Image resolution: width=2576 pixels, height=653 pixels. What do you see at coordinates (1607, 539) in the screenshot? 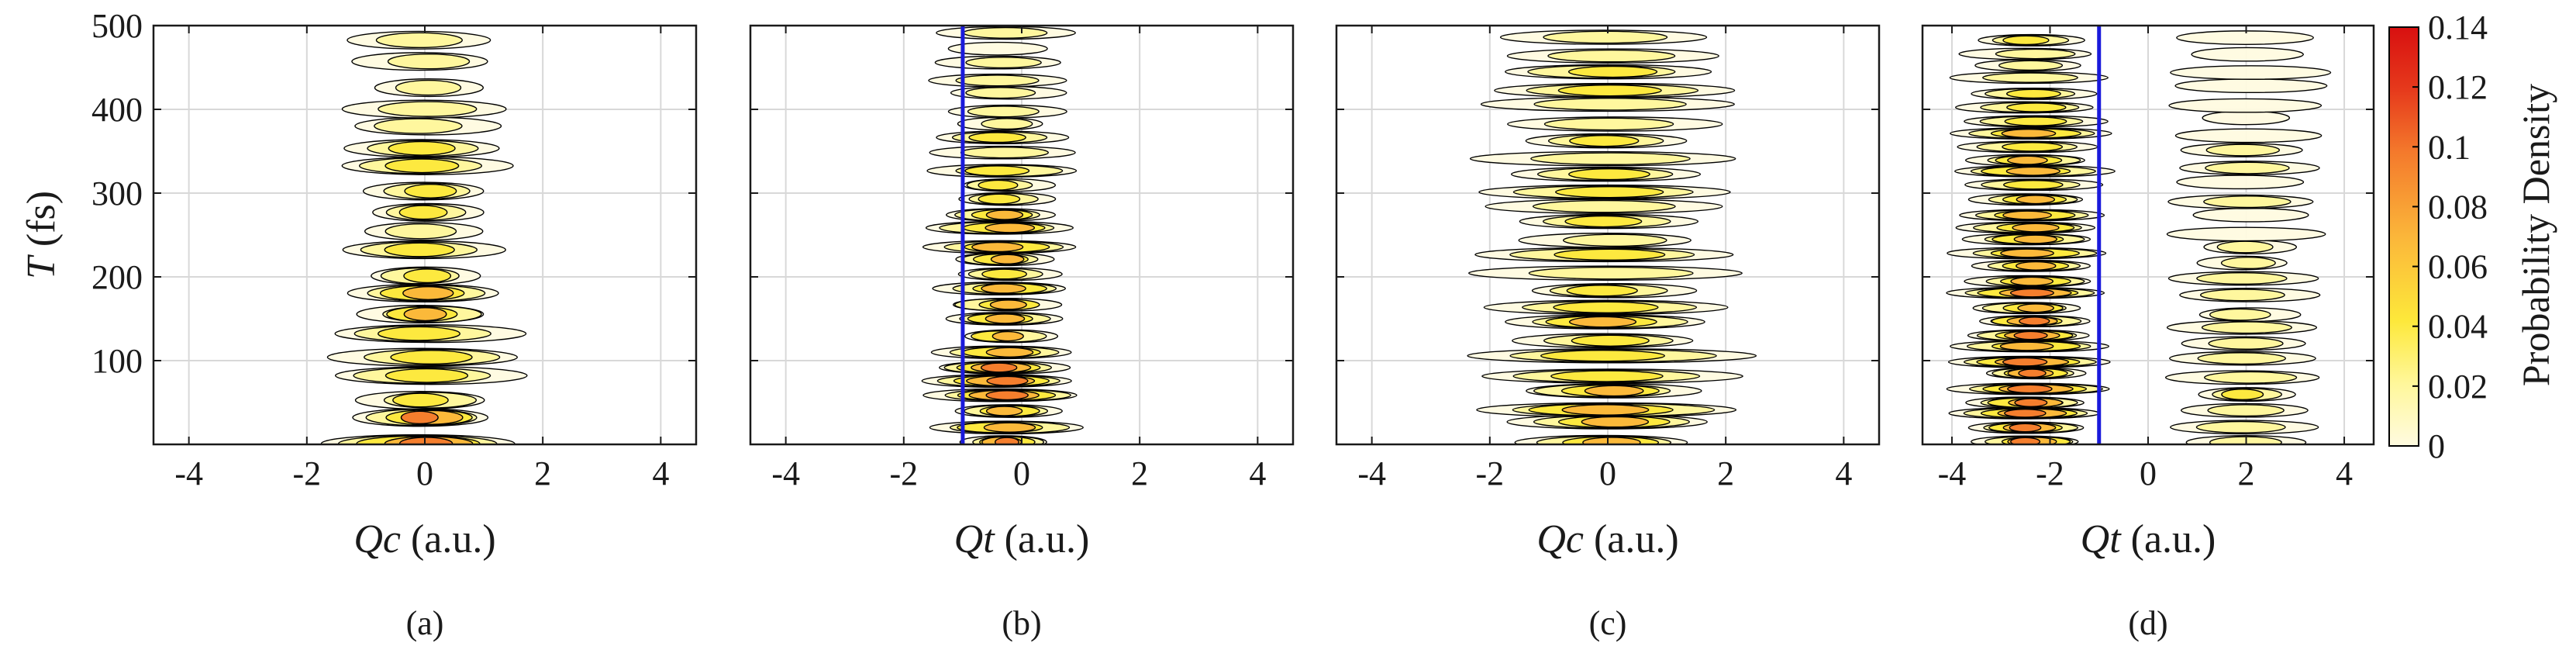
I see `xlabel-c: Qc (a.u.)` at bounding box center [1607, 539].